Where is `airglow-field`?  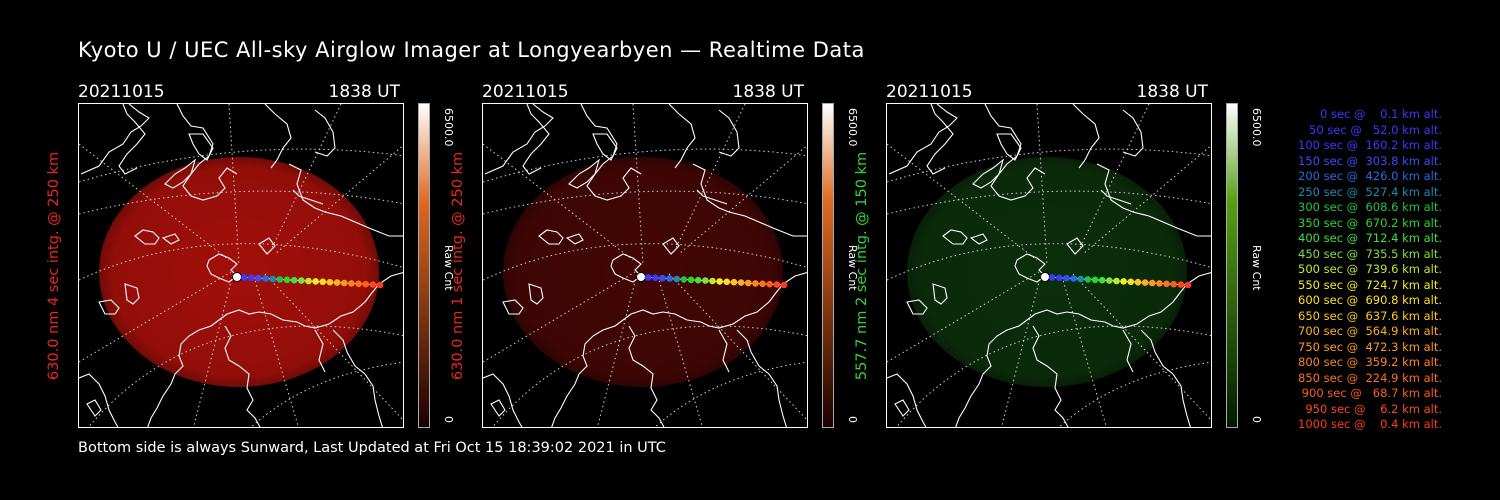
airglow-field is located at coordinates (1047, 272).